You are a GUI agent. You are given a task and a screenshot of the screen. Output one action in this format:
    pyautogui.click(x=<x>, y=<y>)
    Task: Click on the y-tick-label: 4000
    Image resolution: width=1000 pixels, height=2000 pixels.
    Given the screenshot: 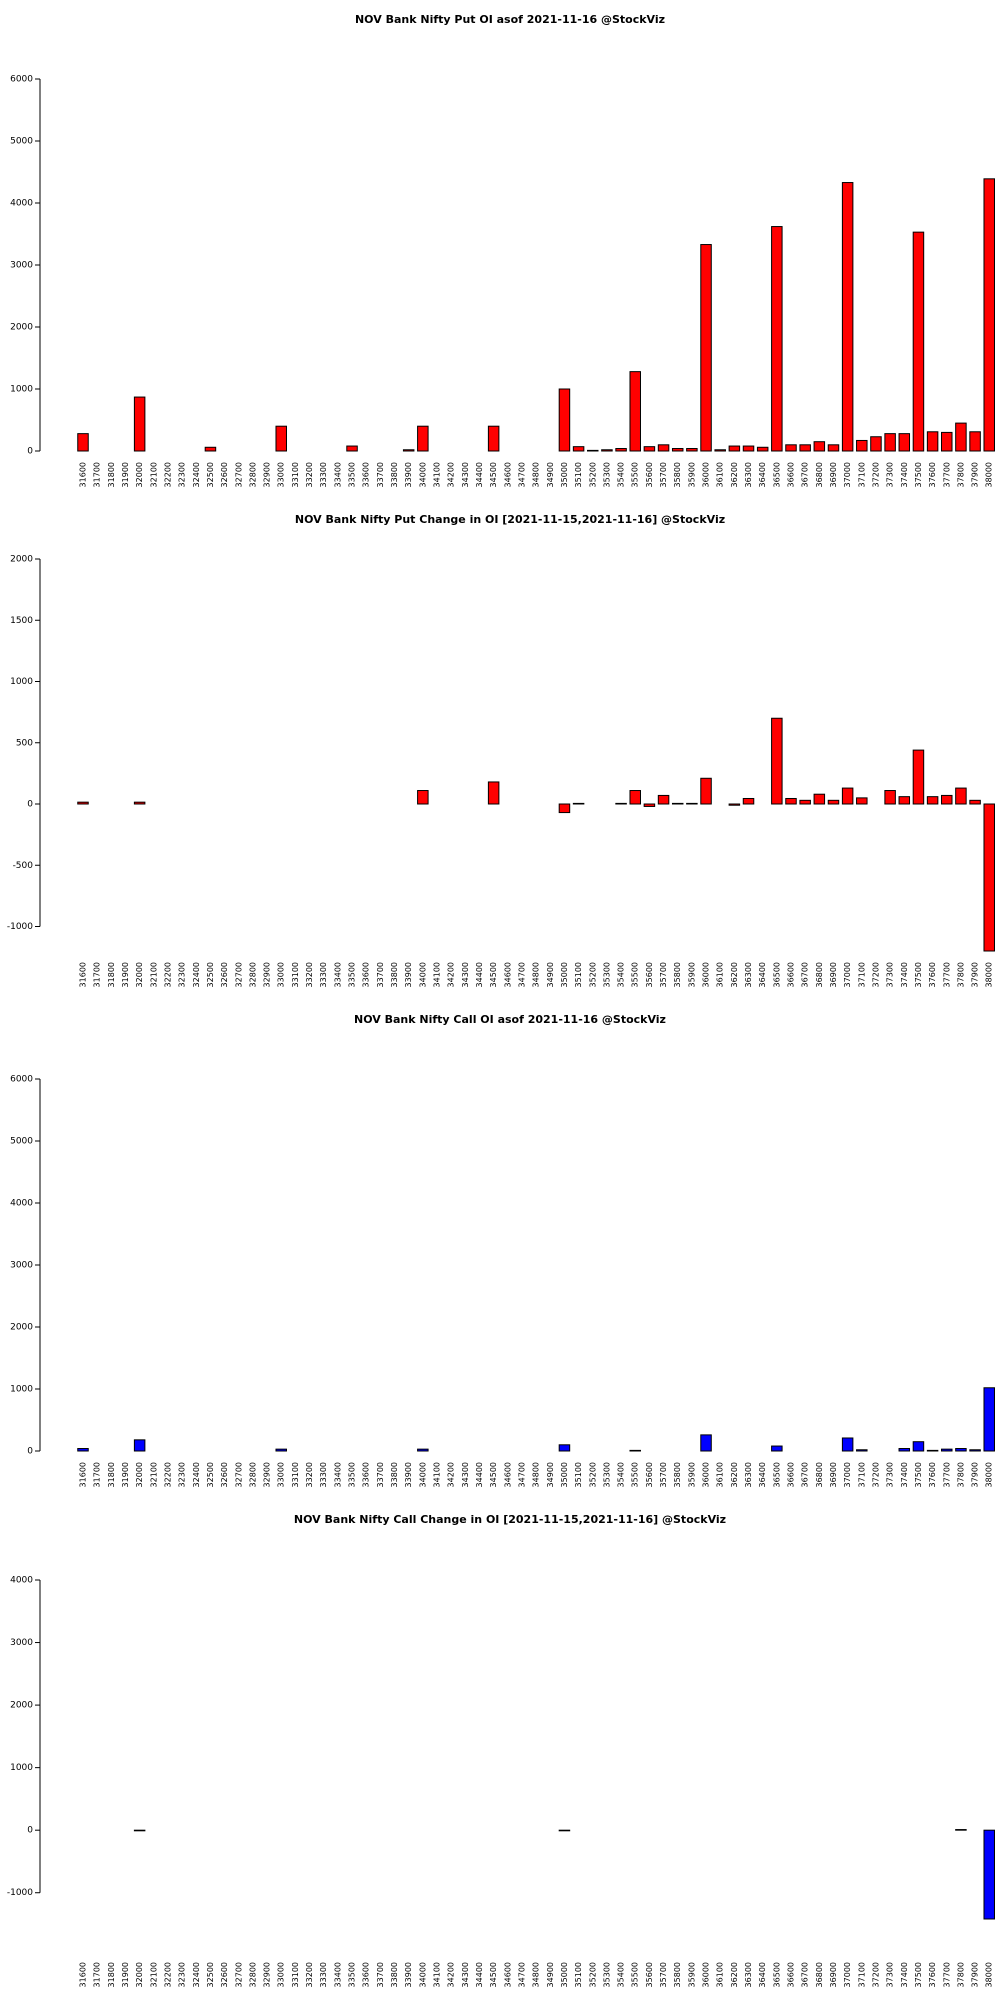 What is the action you would take?
    pyautogui.click(x=21, y=204)
    